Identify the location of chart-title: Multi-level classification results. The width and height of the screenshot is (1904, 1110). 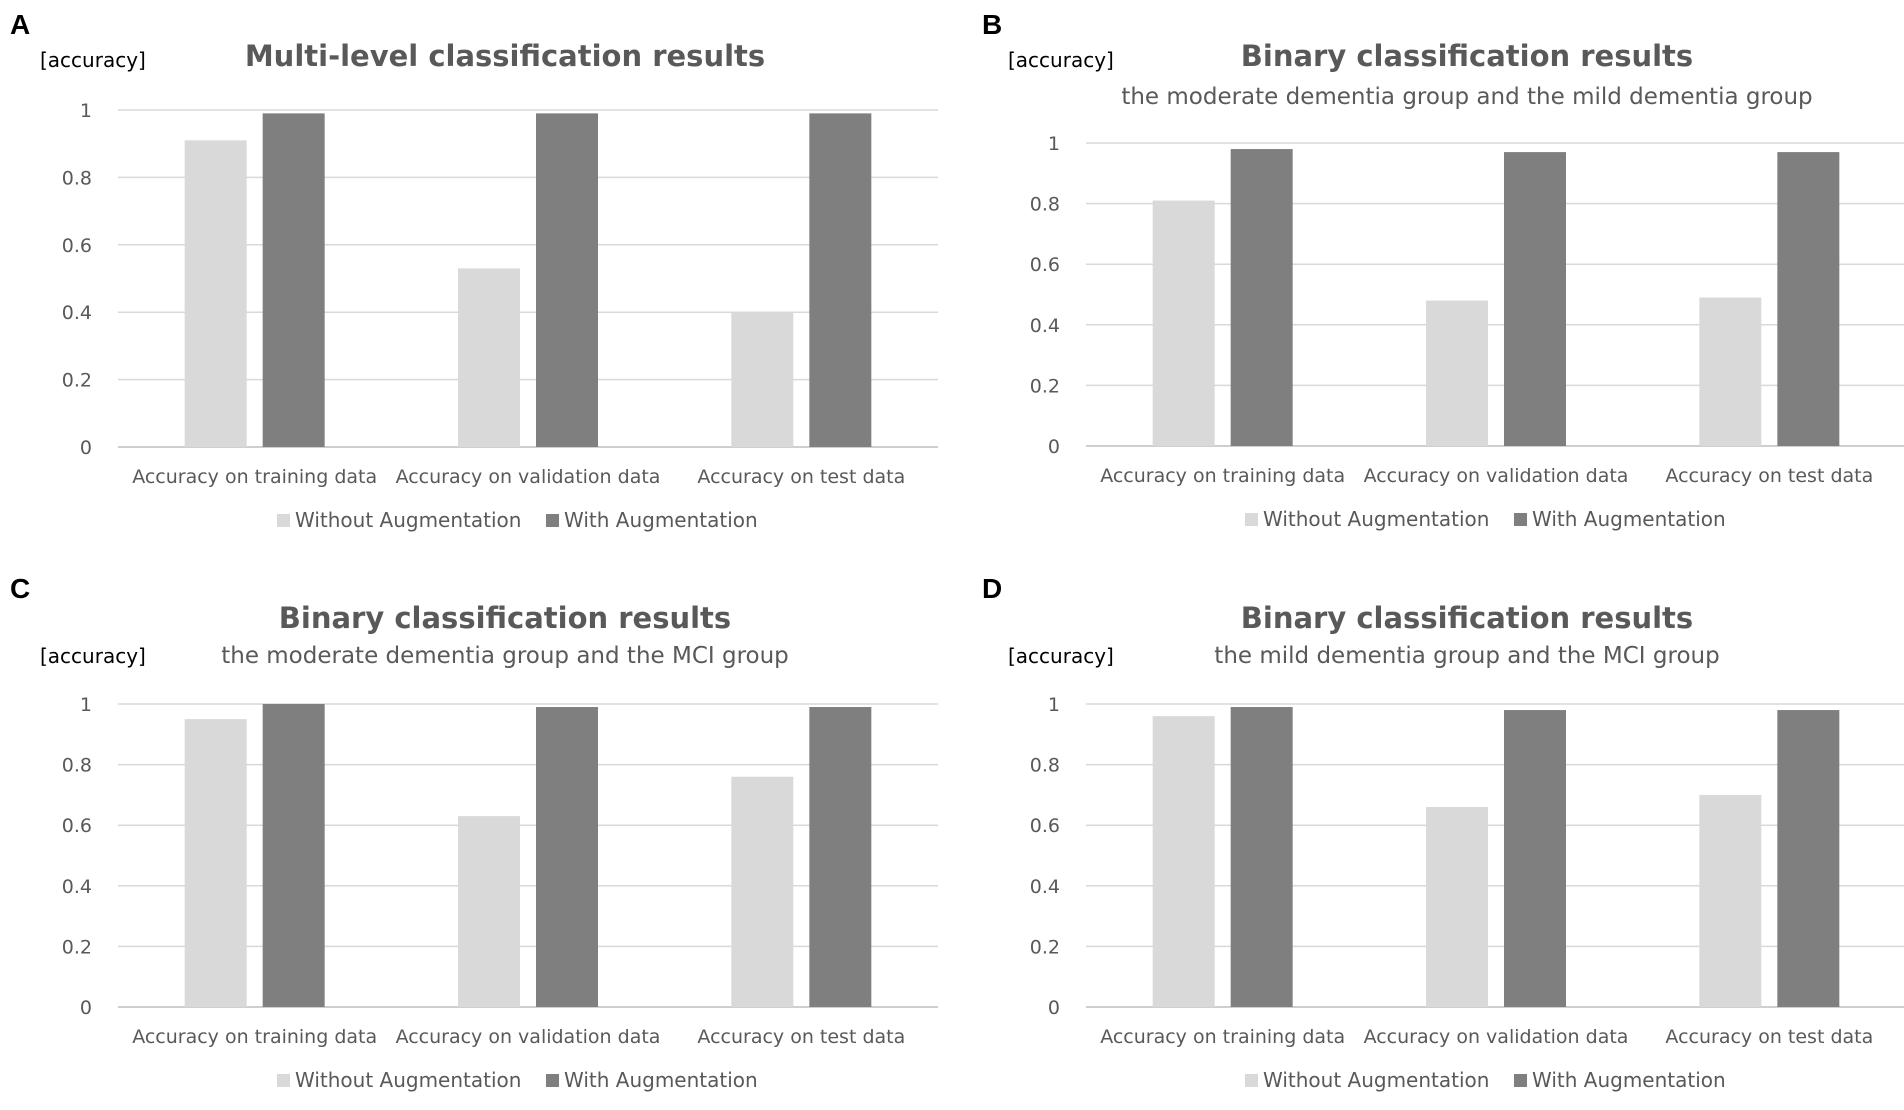
(505, 56).